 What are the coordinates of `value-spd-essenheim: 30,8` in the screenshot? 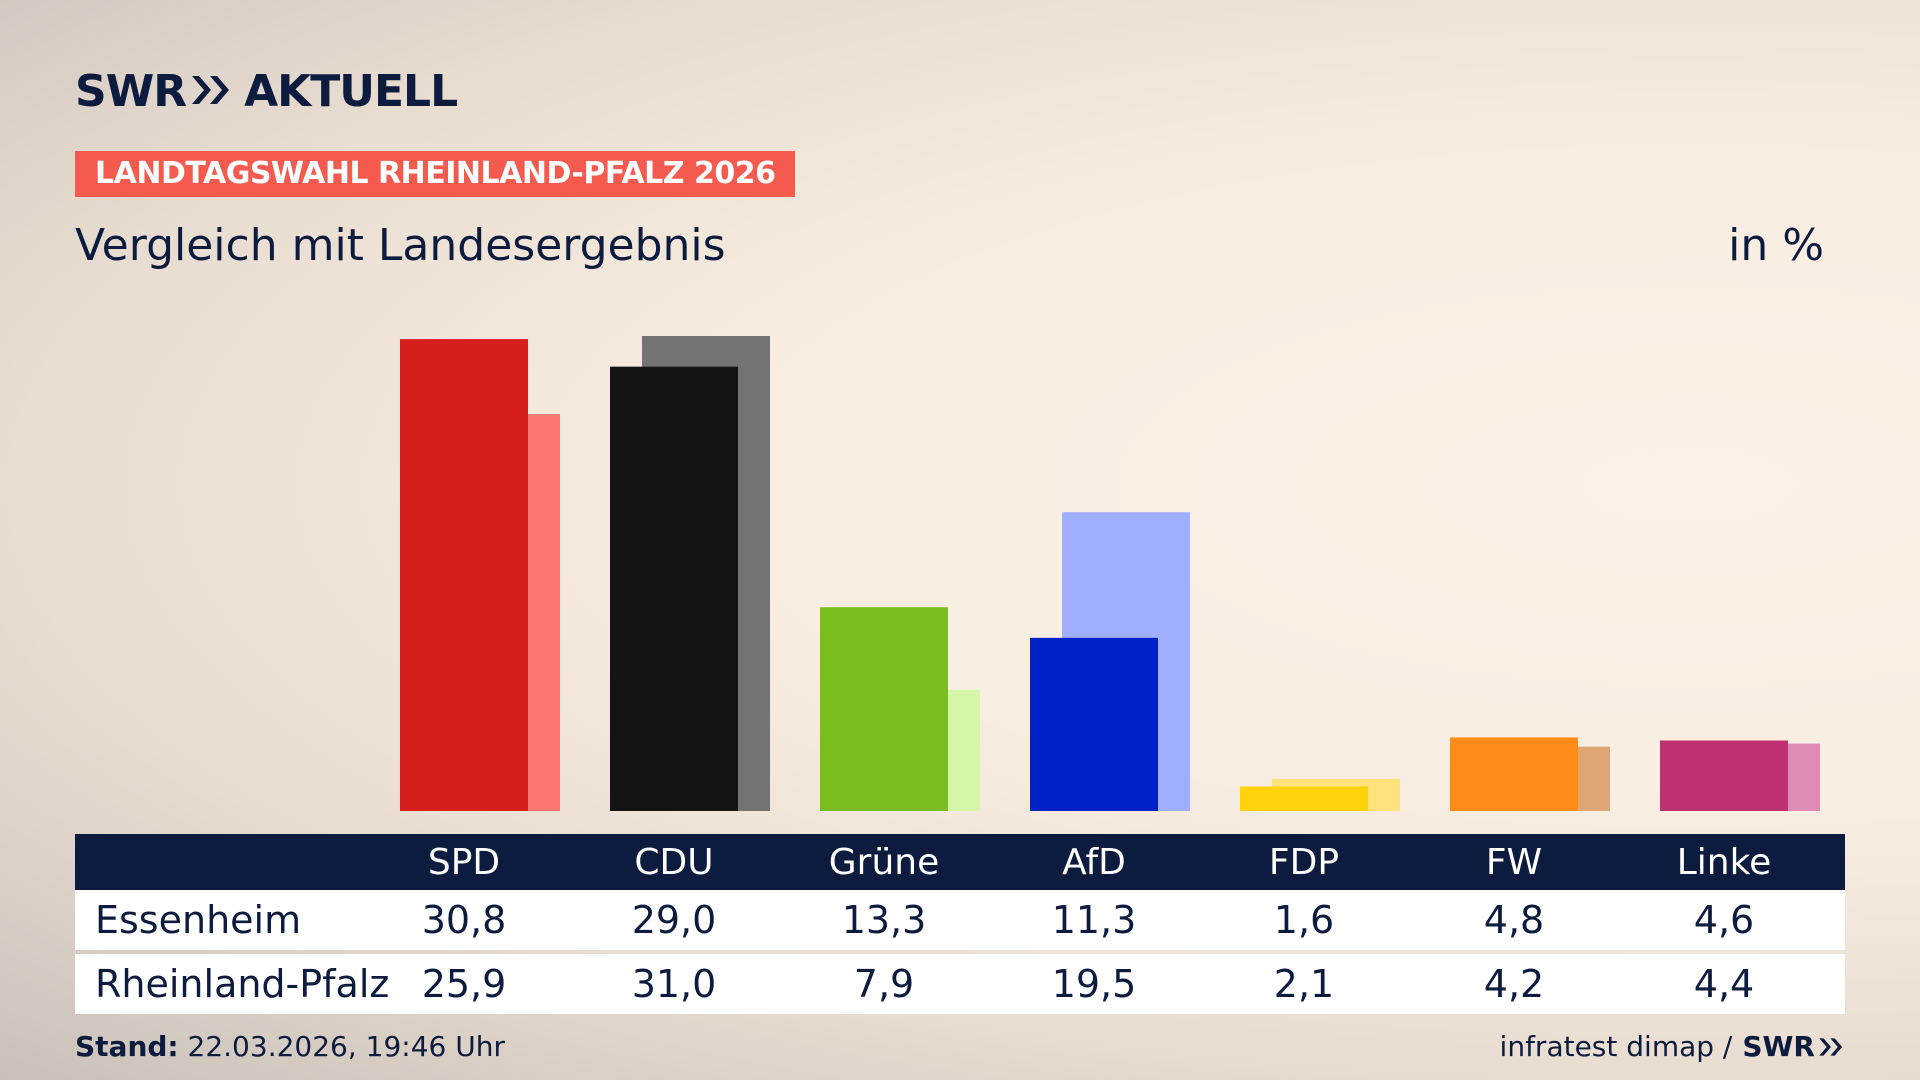 It's located at (464, 920).